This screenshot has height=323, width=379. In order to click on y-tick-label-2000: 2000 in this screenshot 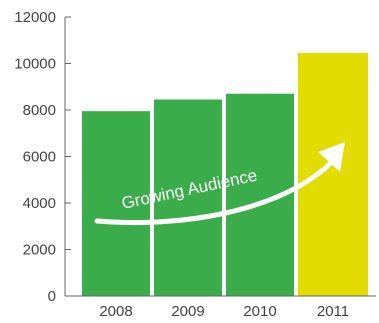, I will do `click(39, 250)`.